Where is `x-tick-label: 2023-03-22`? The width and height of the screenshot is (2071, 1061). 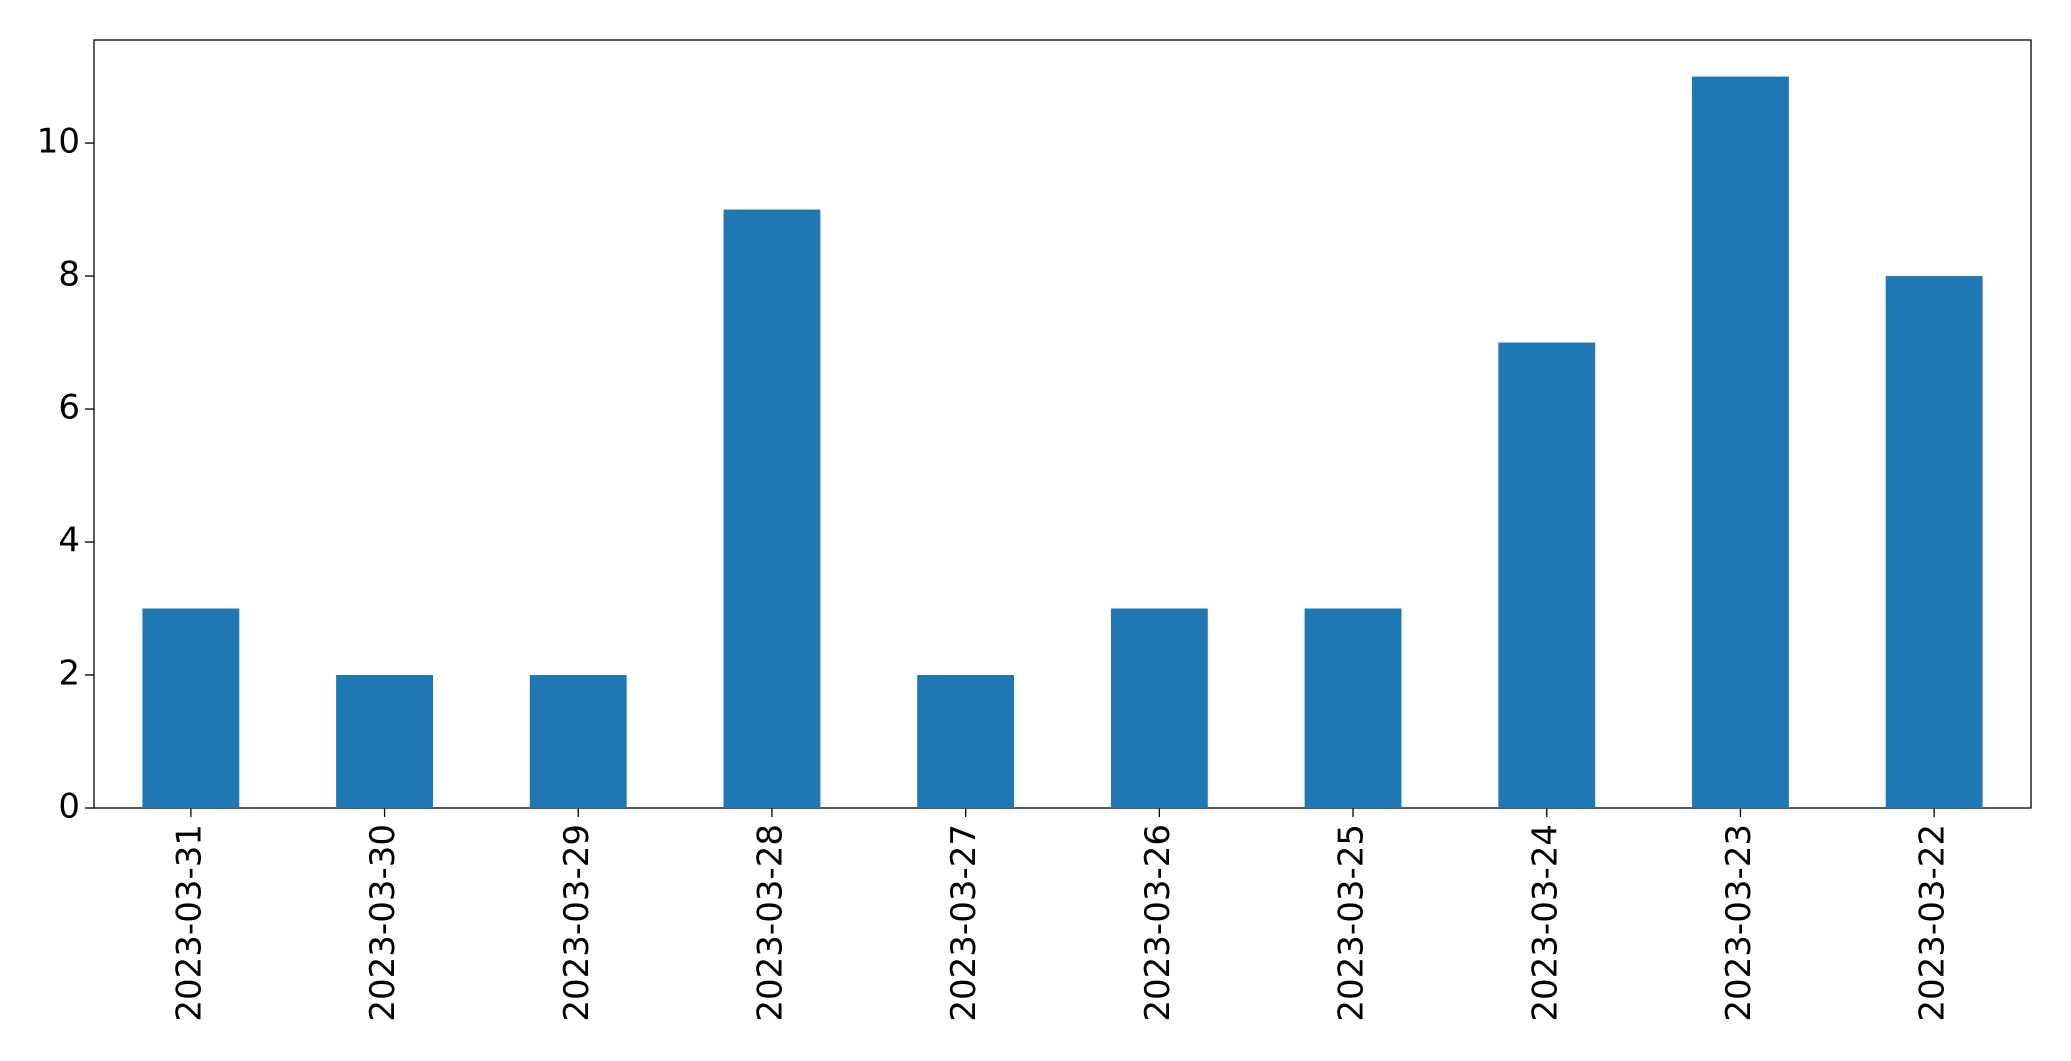
x-tick-label: 2023-03-22 is located at coordinates (1933, 923).